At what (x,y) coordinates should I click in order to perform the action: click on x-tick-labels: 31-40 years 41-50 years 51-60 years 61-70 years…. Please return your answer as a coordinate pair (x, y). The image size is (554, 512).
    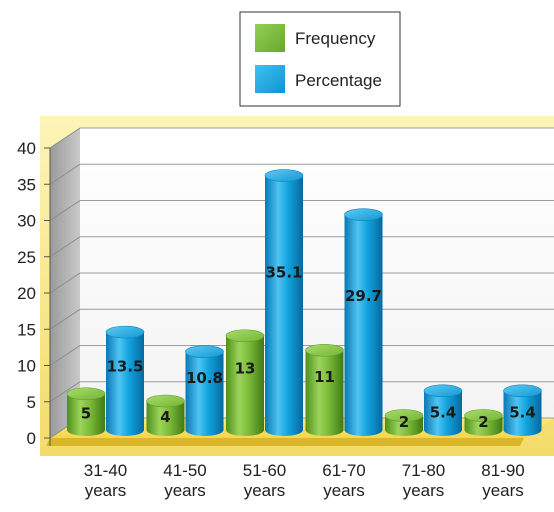
    Looking at the image, I should click on (304, 480).